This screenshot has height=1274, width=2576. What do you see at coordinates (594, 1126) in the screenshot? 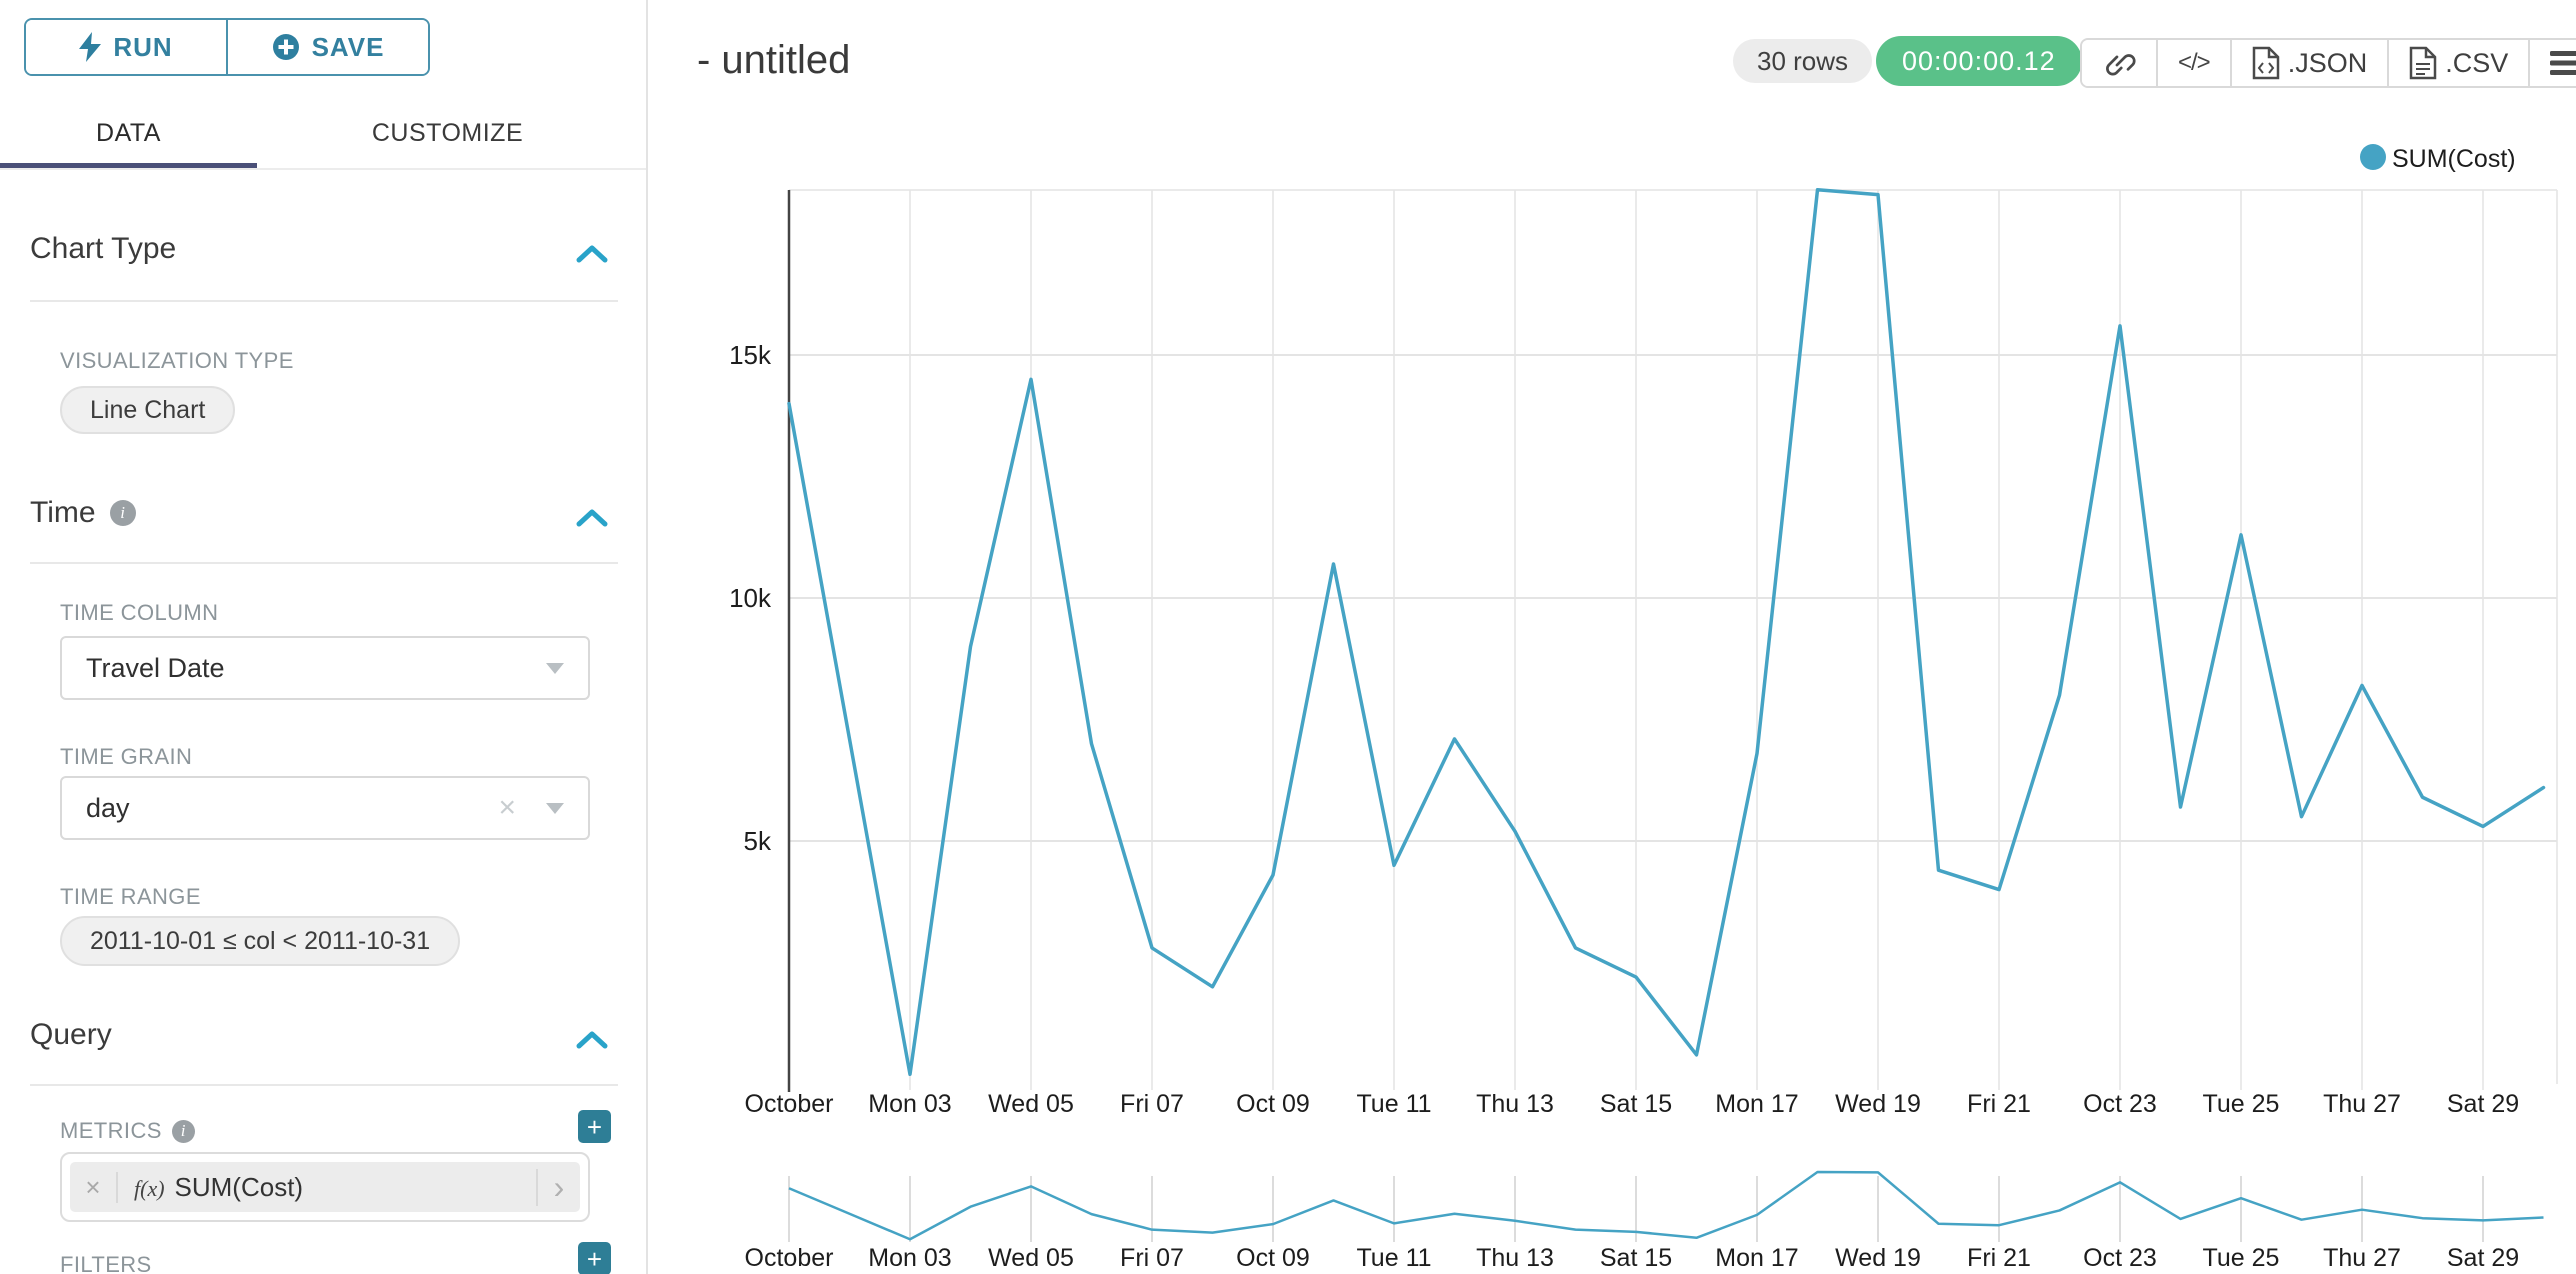
I see `add-metric-button: +` at bounding box center [594, 1126].